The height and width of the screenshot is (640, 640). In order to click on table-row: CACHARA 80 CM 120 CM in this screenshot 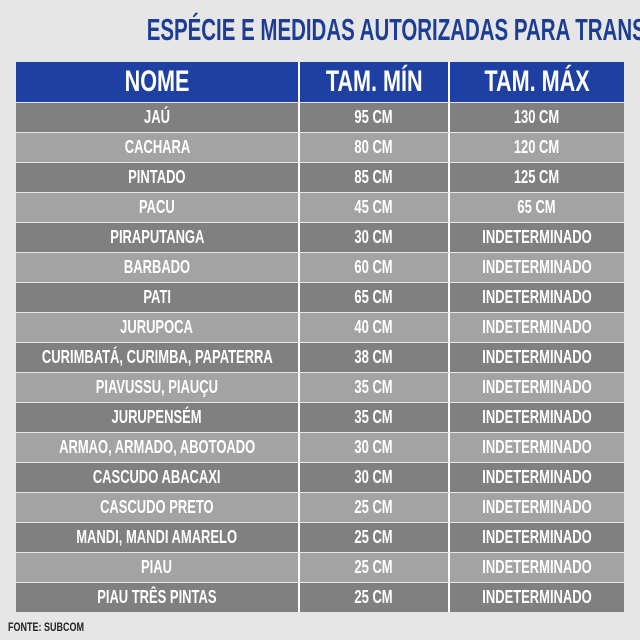, I will do `click(320, 147)`.